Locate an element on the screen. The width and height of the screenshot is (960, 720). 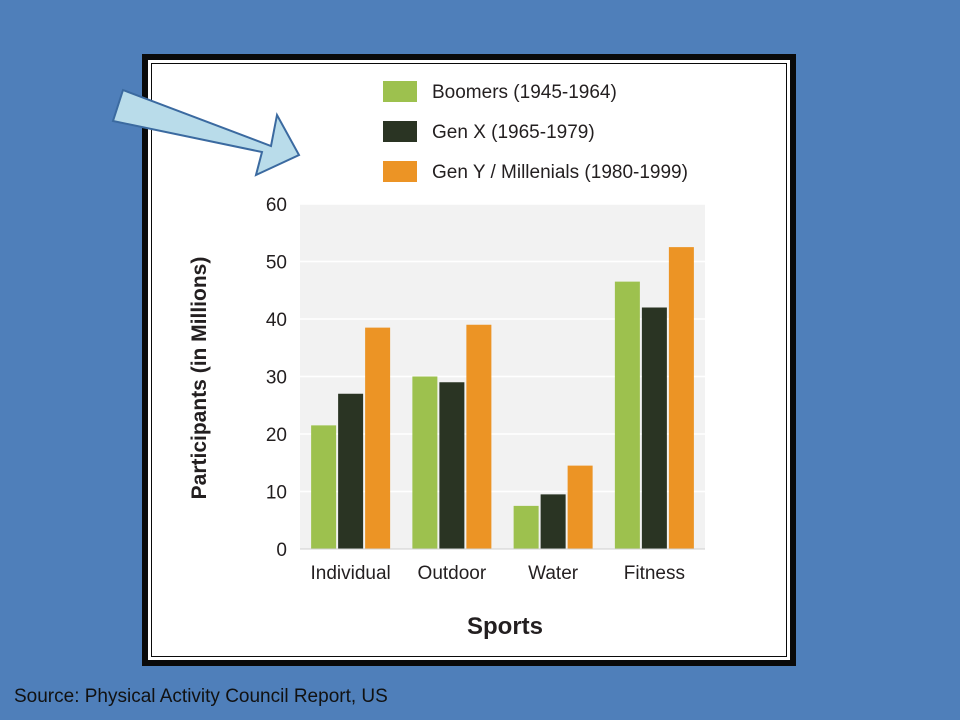
x-tick-label: Outdoor is located at coordinates (452, 573).